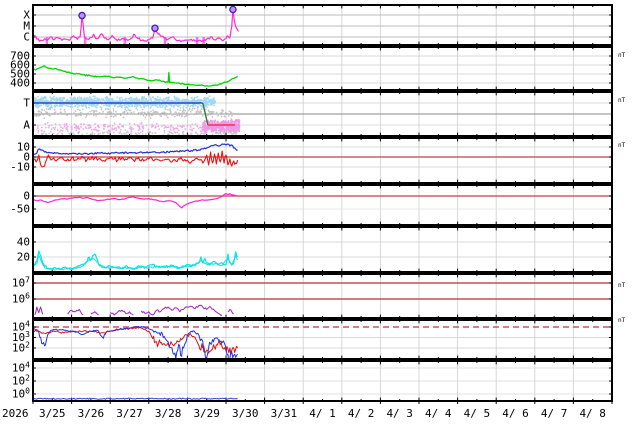  What do you see at coordinates (206, 413) in the screenshot?
I see `x-axis-date-label: 3/29` at bounding box center [206, 413].